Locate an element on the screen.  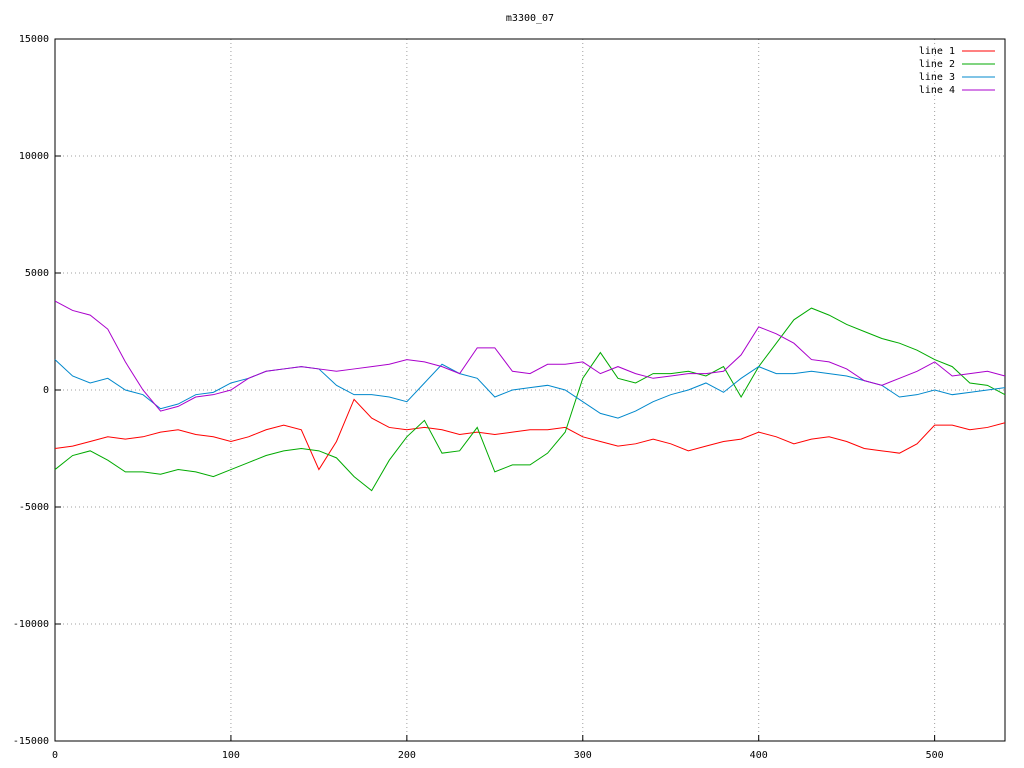
y-tick-label: -10000 is located at coordinates (31, 624).